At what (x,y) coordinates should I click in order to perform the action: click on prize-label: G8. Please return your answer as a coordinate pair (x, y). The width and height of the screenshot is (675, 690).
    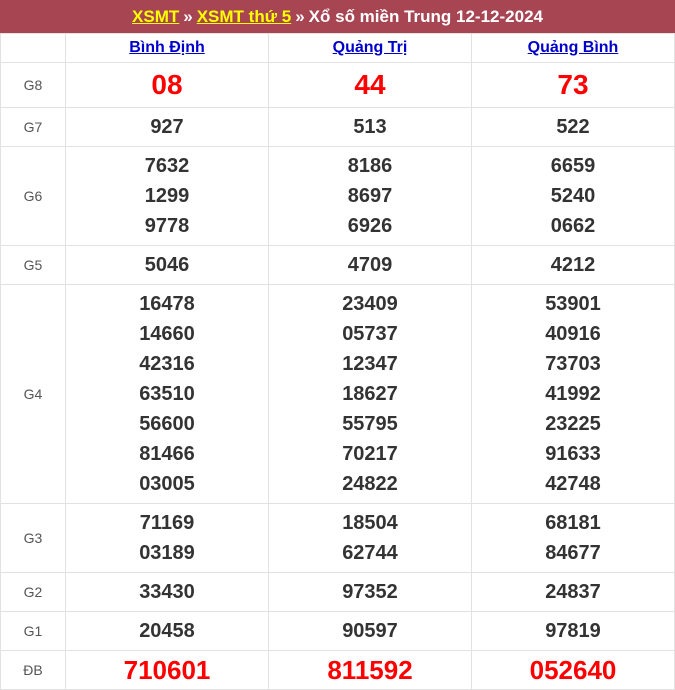
    Looking at the image, I should click on (33, 85).